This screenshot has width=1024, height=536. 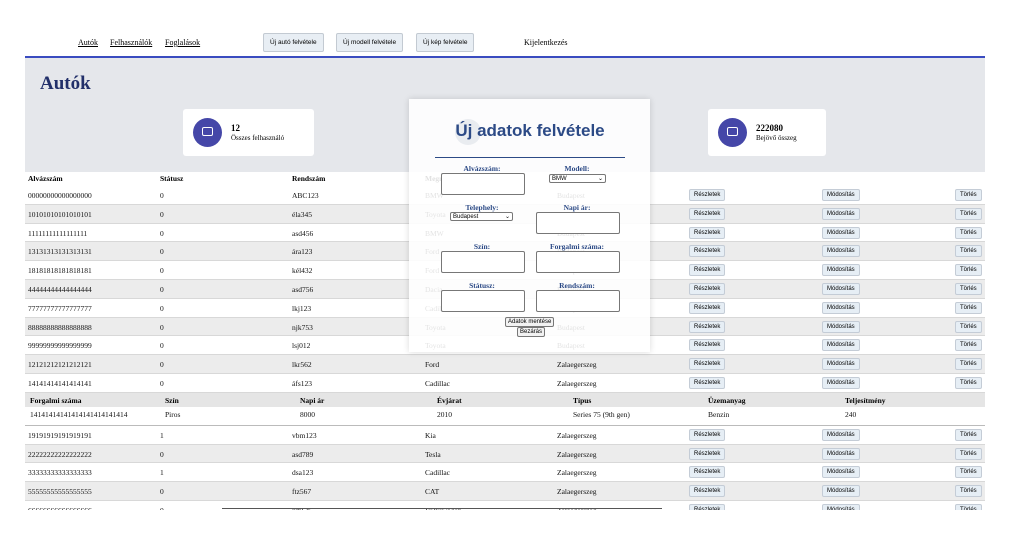 I want to click on detail-header: Teljesítmény, so click(x=865, y=400).